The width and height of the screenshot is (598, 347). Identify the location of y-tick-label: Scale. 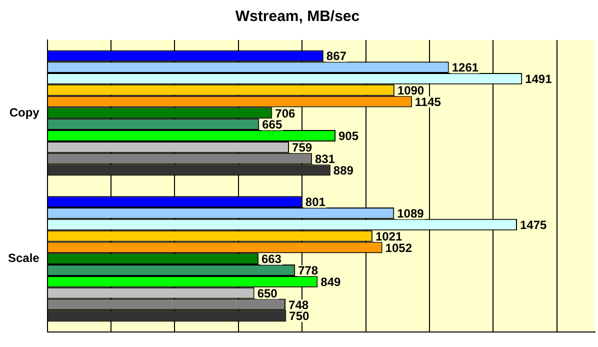
(24, 258).